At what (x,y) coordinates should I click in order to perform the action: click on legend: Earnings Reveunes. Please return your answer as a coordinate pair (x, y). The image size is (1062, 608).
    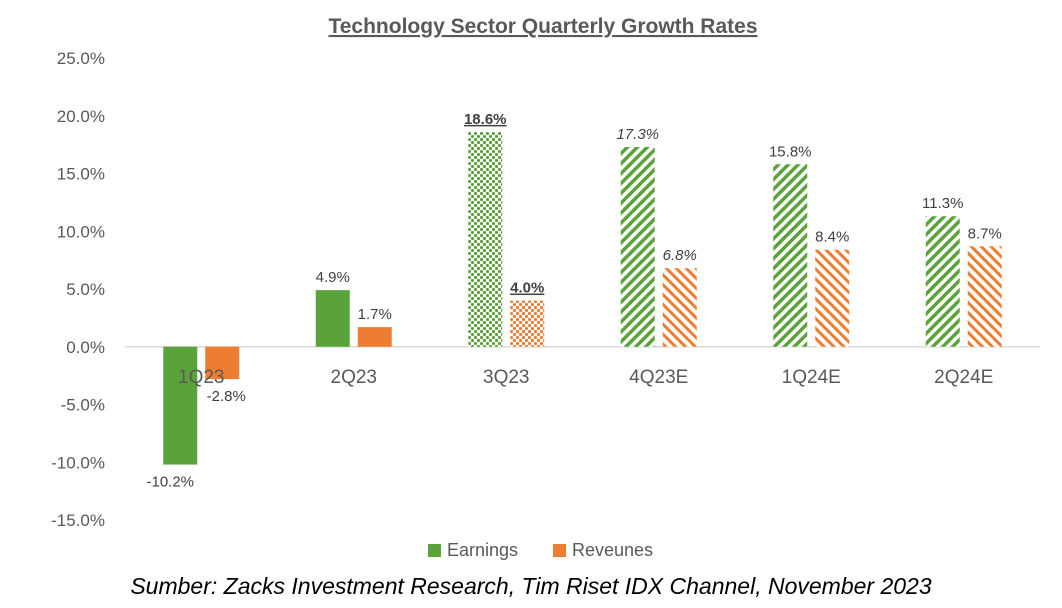
    Looking at the image, I should click on (540, 550).